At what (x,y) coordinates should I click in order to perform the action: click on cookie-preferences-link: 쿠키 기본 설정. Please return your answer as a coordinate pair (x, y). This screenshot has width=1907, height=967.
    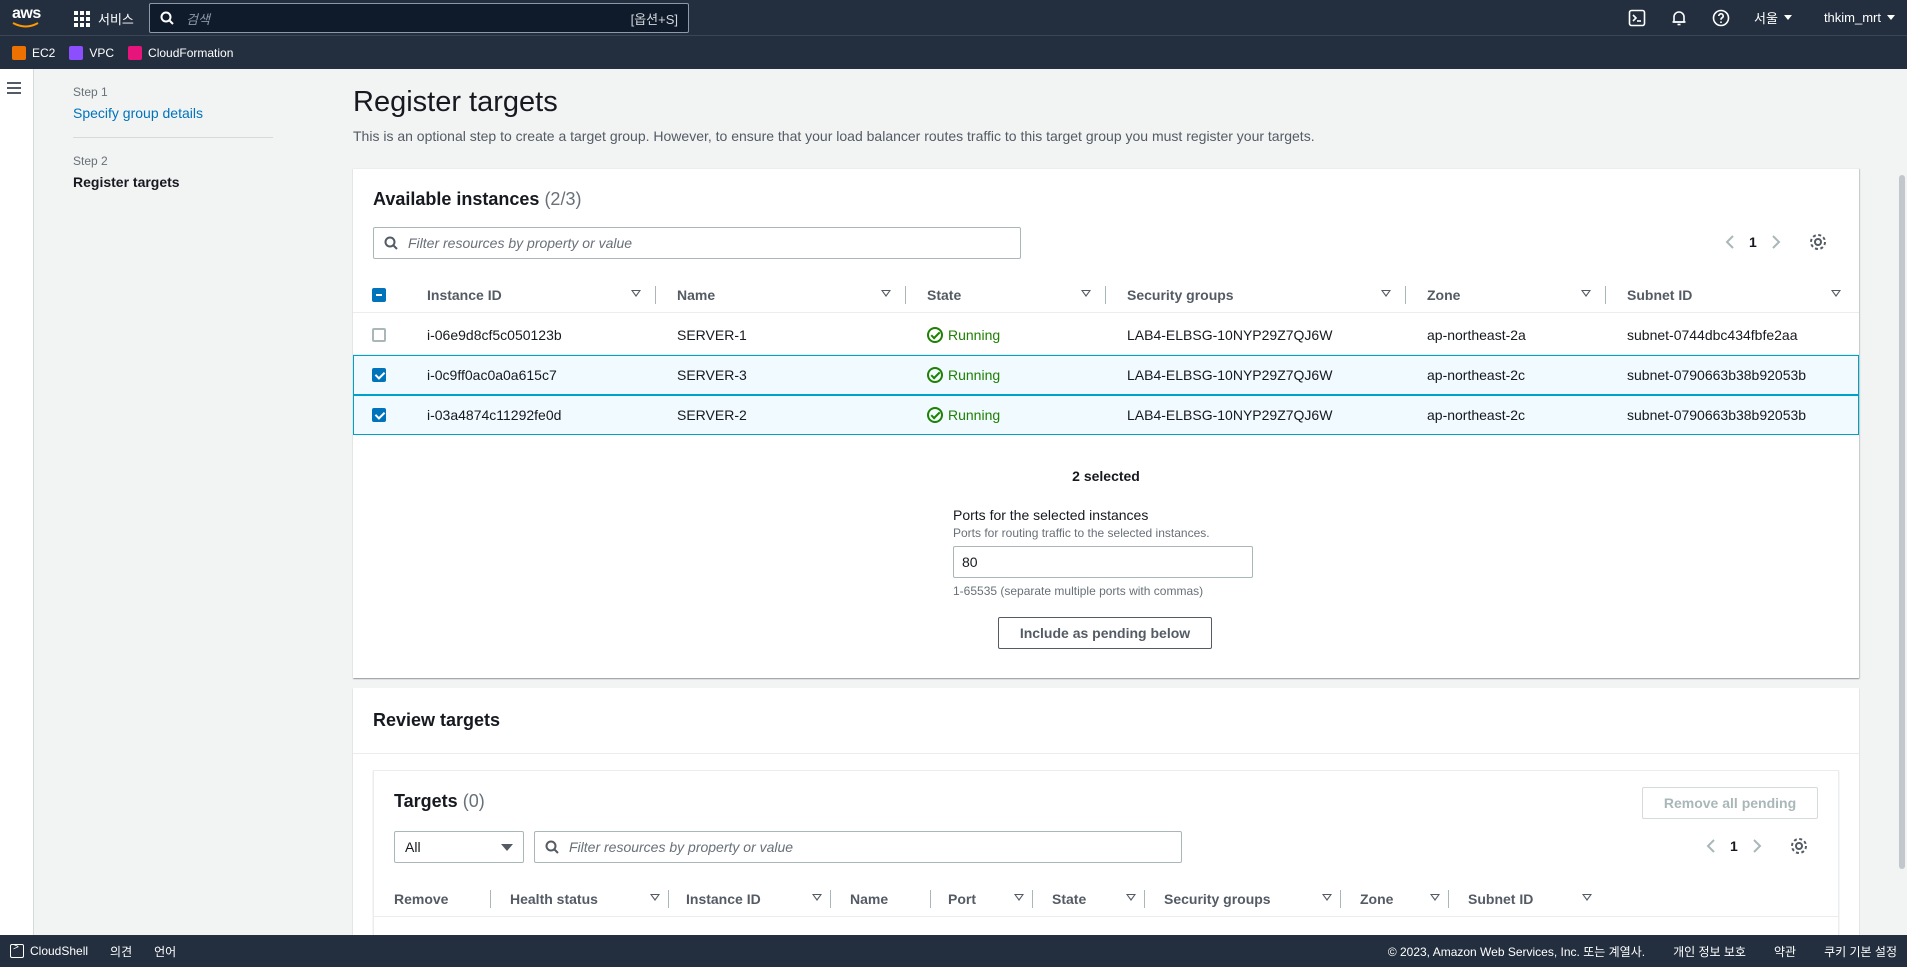
    Looking at the image, I should click on (1860, 951).